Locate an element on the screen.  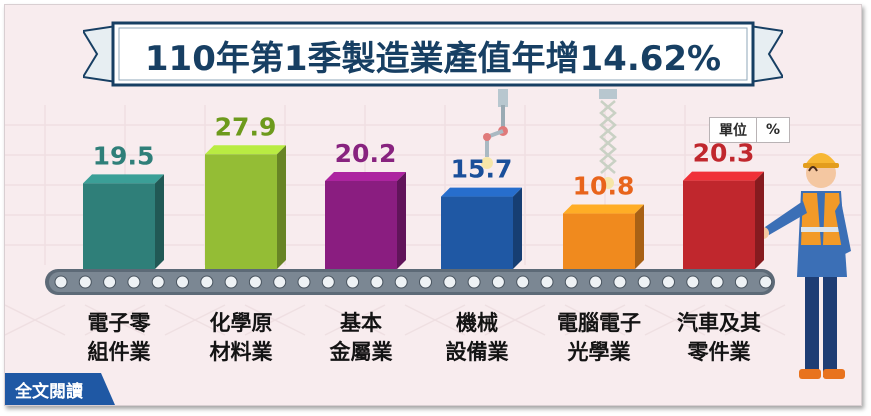
data-label-3: 20.2 is located at coordinates (366, 153).